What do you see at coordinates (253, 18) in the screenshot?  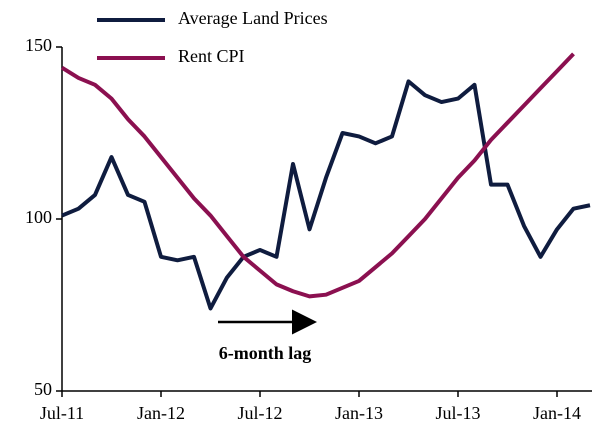 I see `legend-label: Average Land Prices` at bounding box center [253, 18].